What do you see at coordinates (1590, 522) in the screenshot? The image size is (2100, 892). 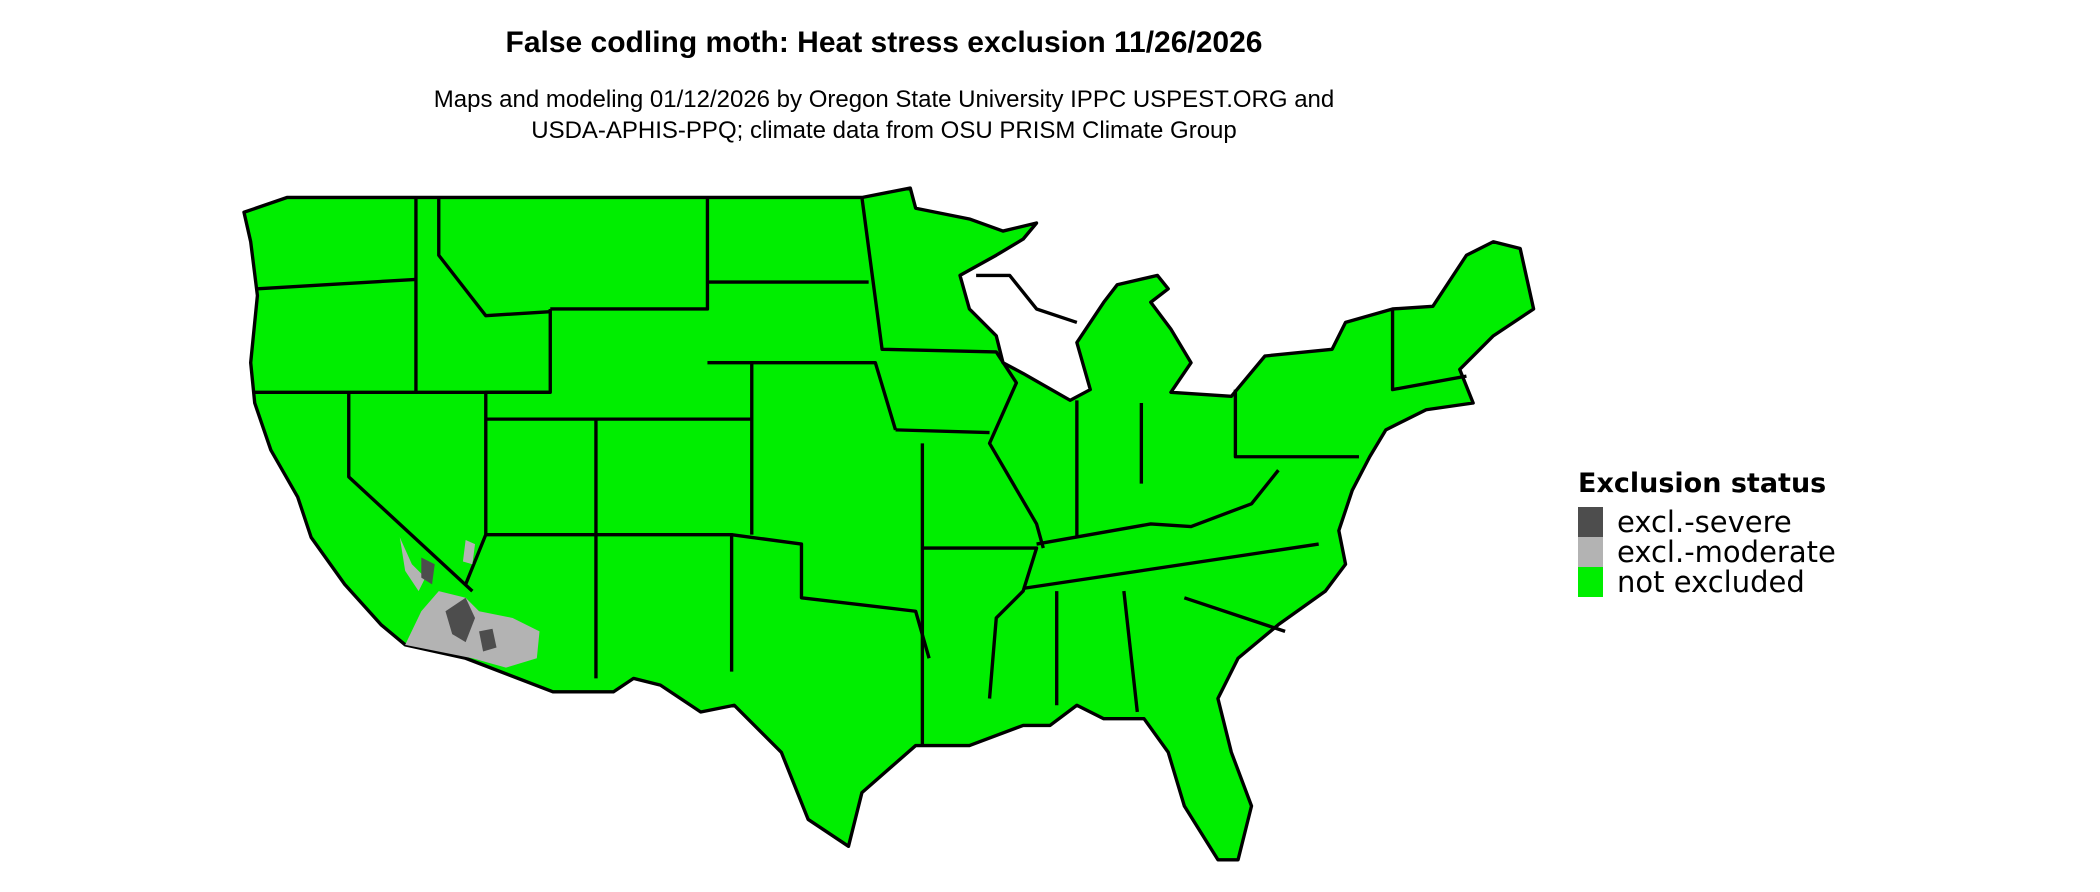 I see `legend-swatch-severe` at bounding box center [1590, 522].